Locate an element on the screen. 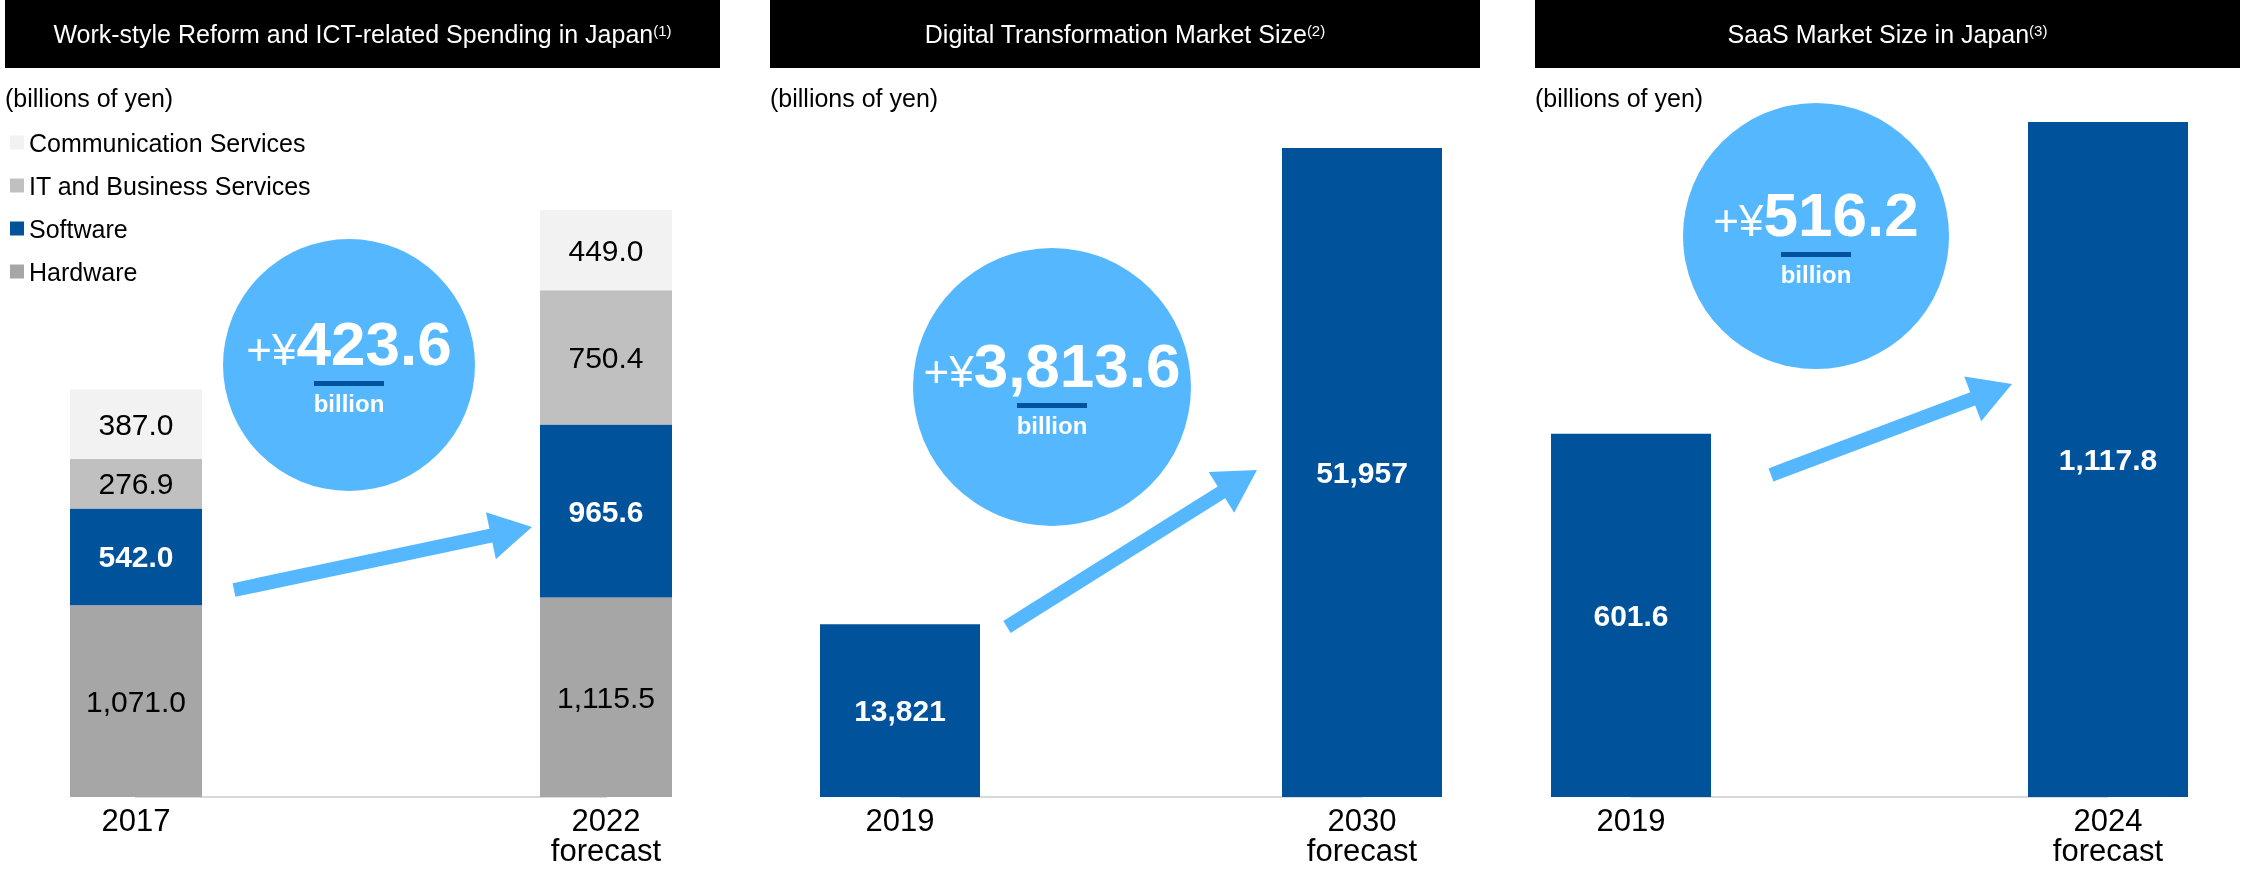 This screenshot has height=882, width=2245. x-tick-label: 2017 is located at coordinates (136, 820).